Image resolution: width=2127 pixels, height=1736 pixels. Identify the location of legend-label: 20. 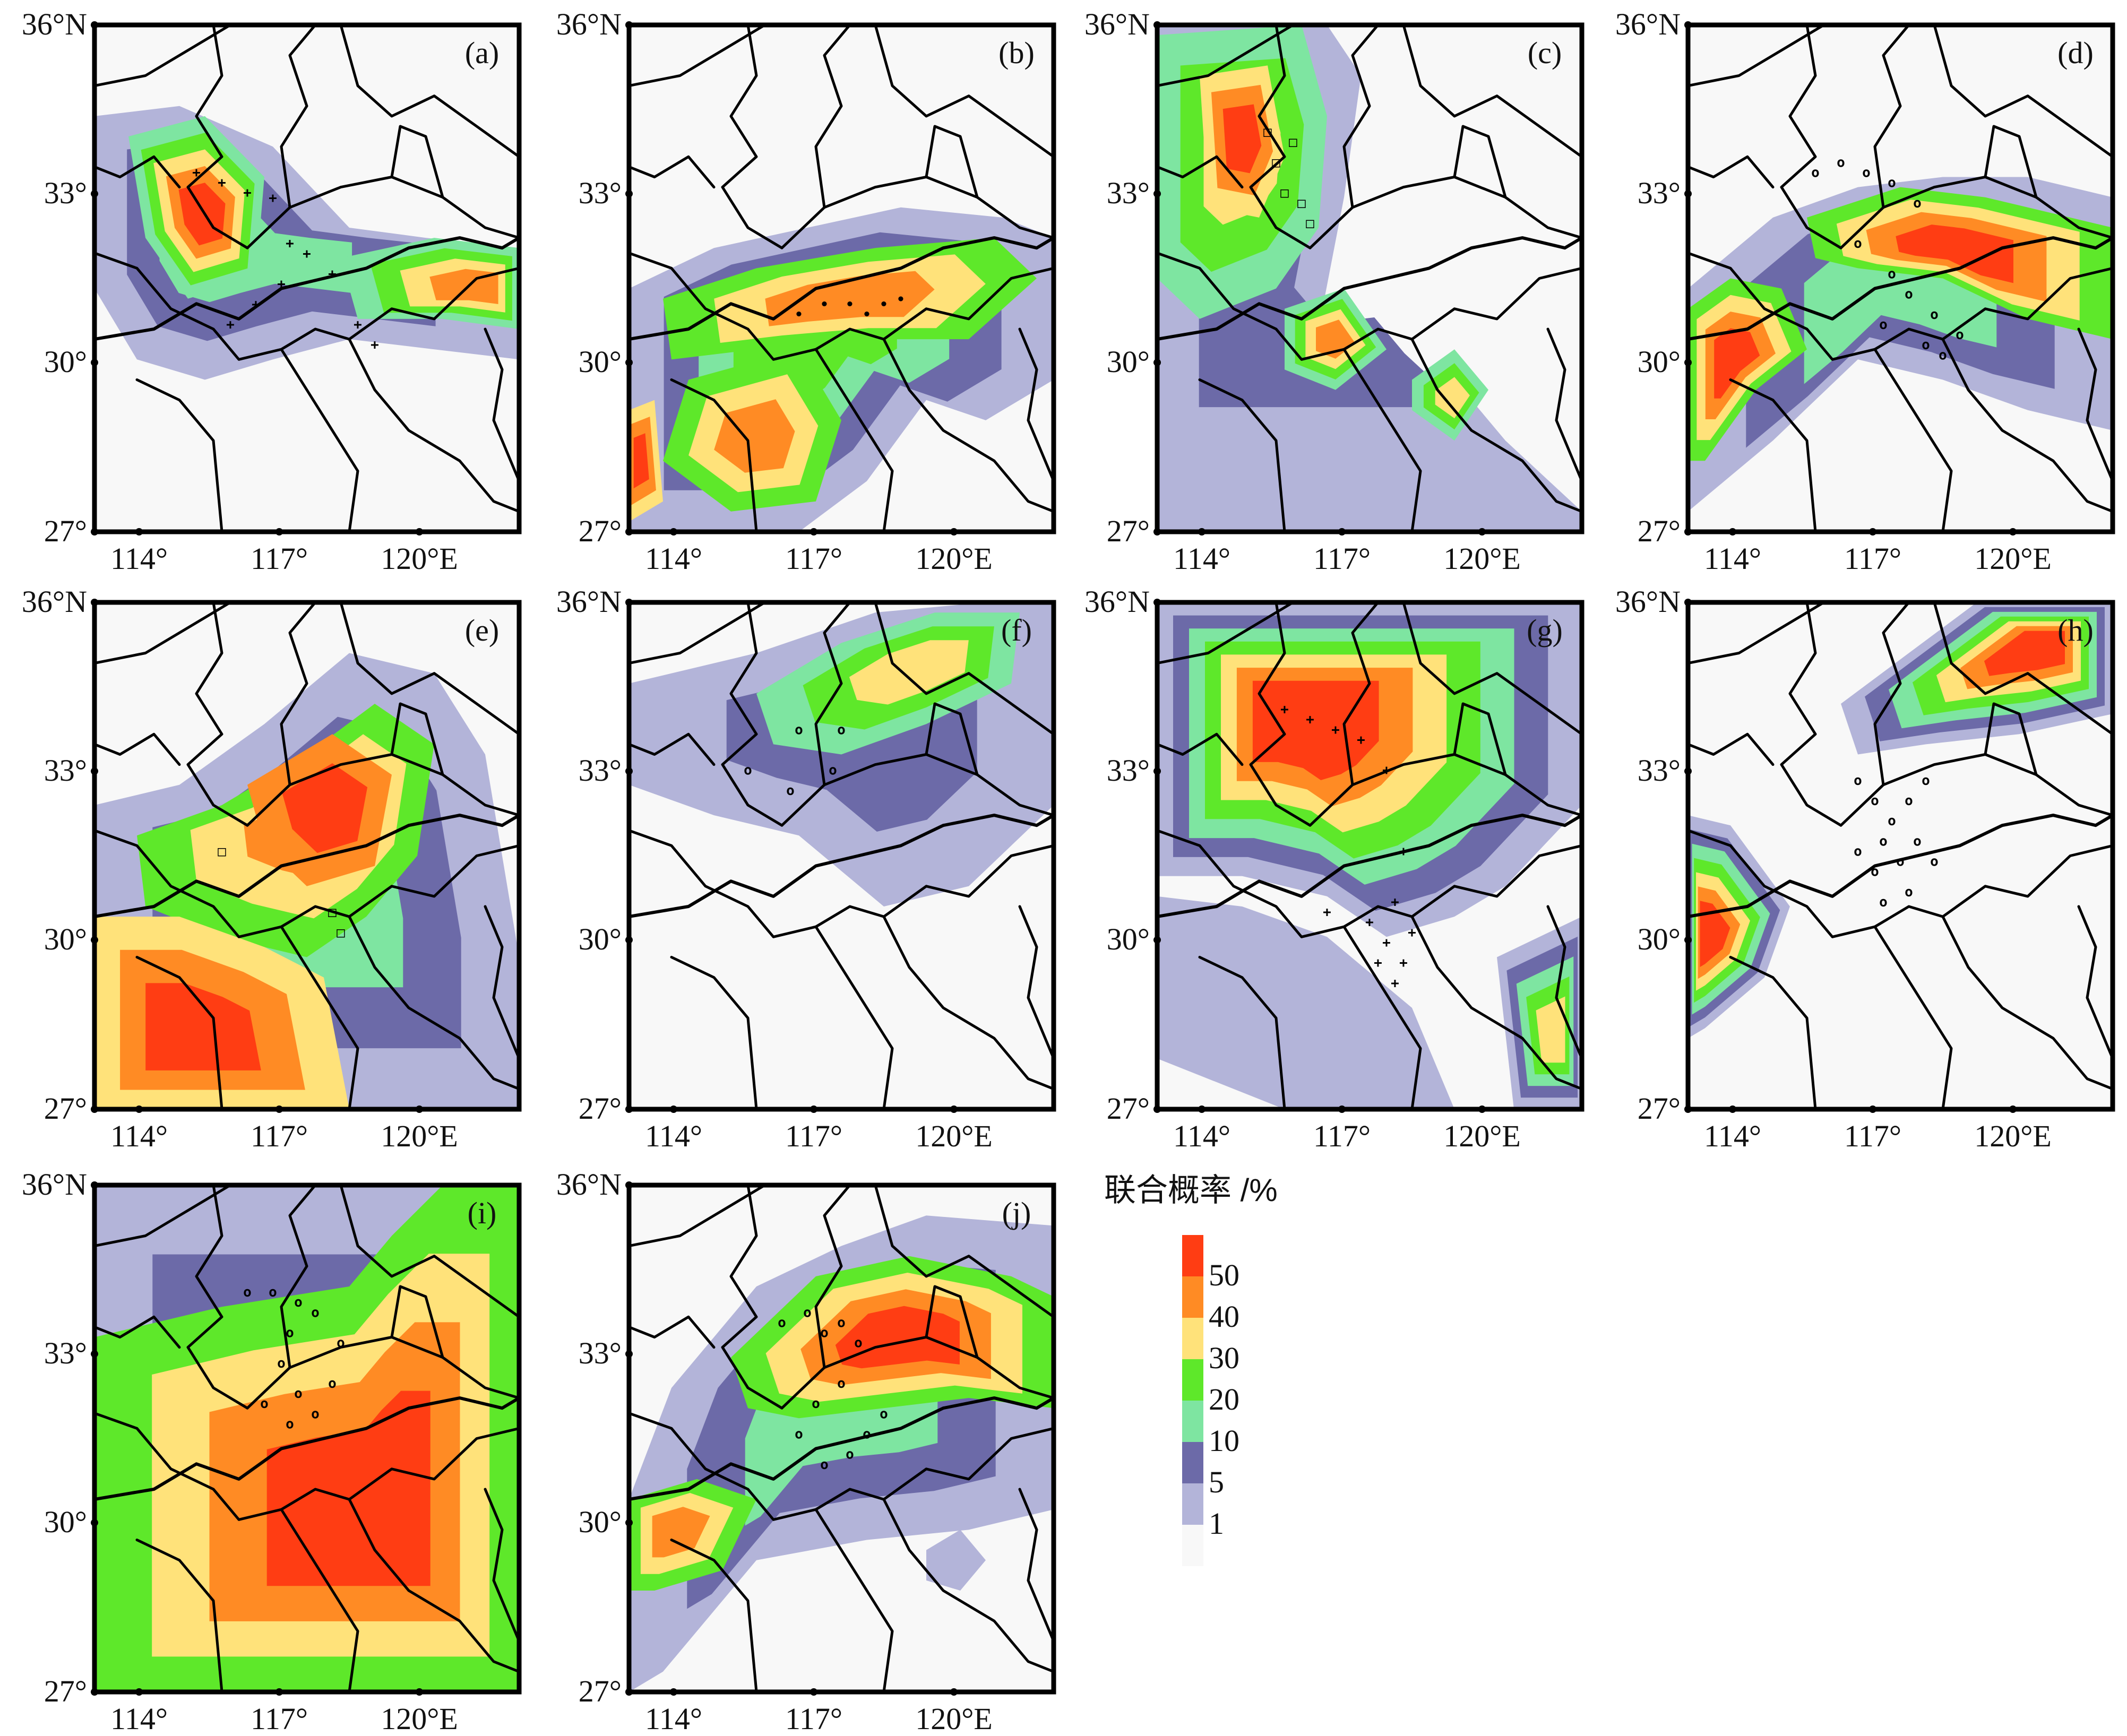
(1224, 1399).